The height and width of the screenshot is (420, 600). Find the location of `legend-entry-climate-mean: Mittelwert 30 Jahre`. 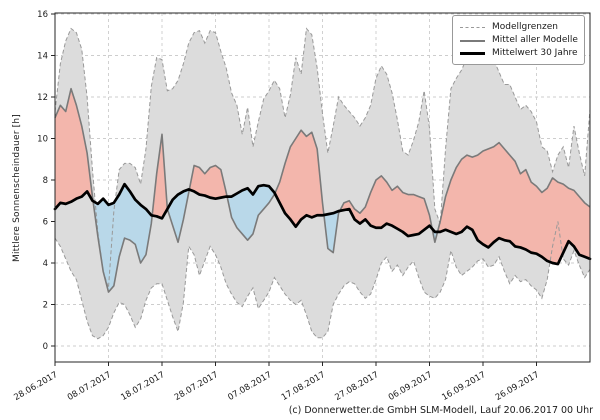

legend-entry-climate-mean: Mittelwert 30 Jahre is located at coordinates (519, 53).